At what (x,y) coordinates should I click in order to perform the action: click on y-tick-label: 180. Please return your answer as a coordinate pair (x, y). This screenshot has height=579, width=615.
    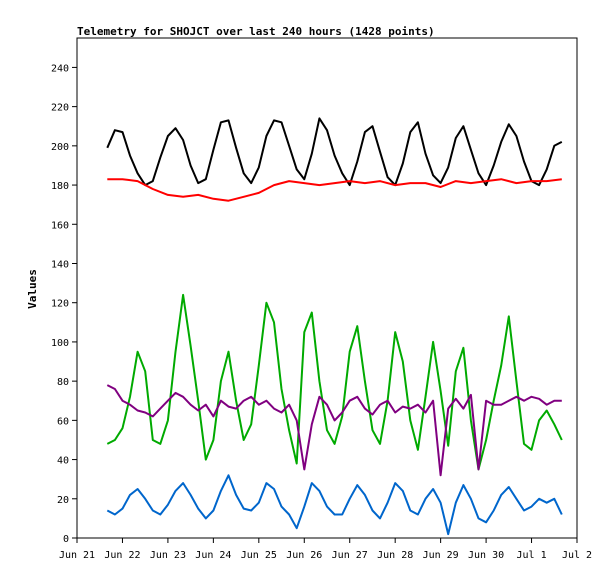
    Looking at the image, I should click on (60, 186).